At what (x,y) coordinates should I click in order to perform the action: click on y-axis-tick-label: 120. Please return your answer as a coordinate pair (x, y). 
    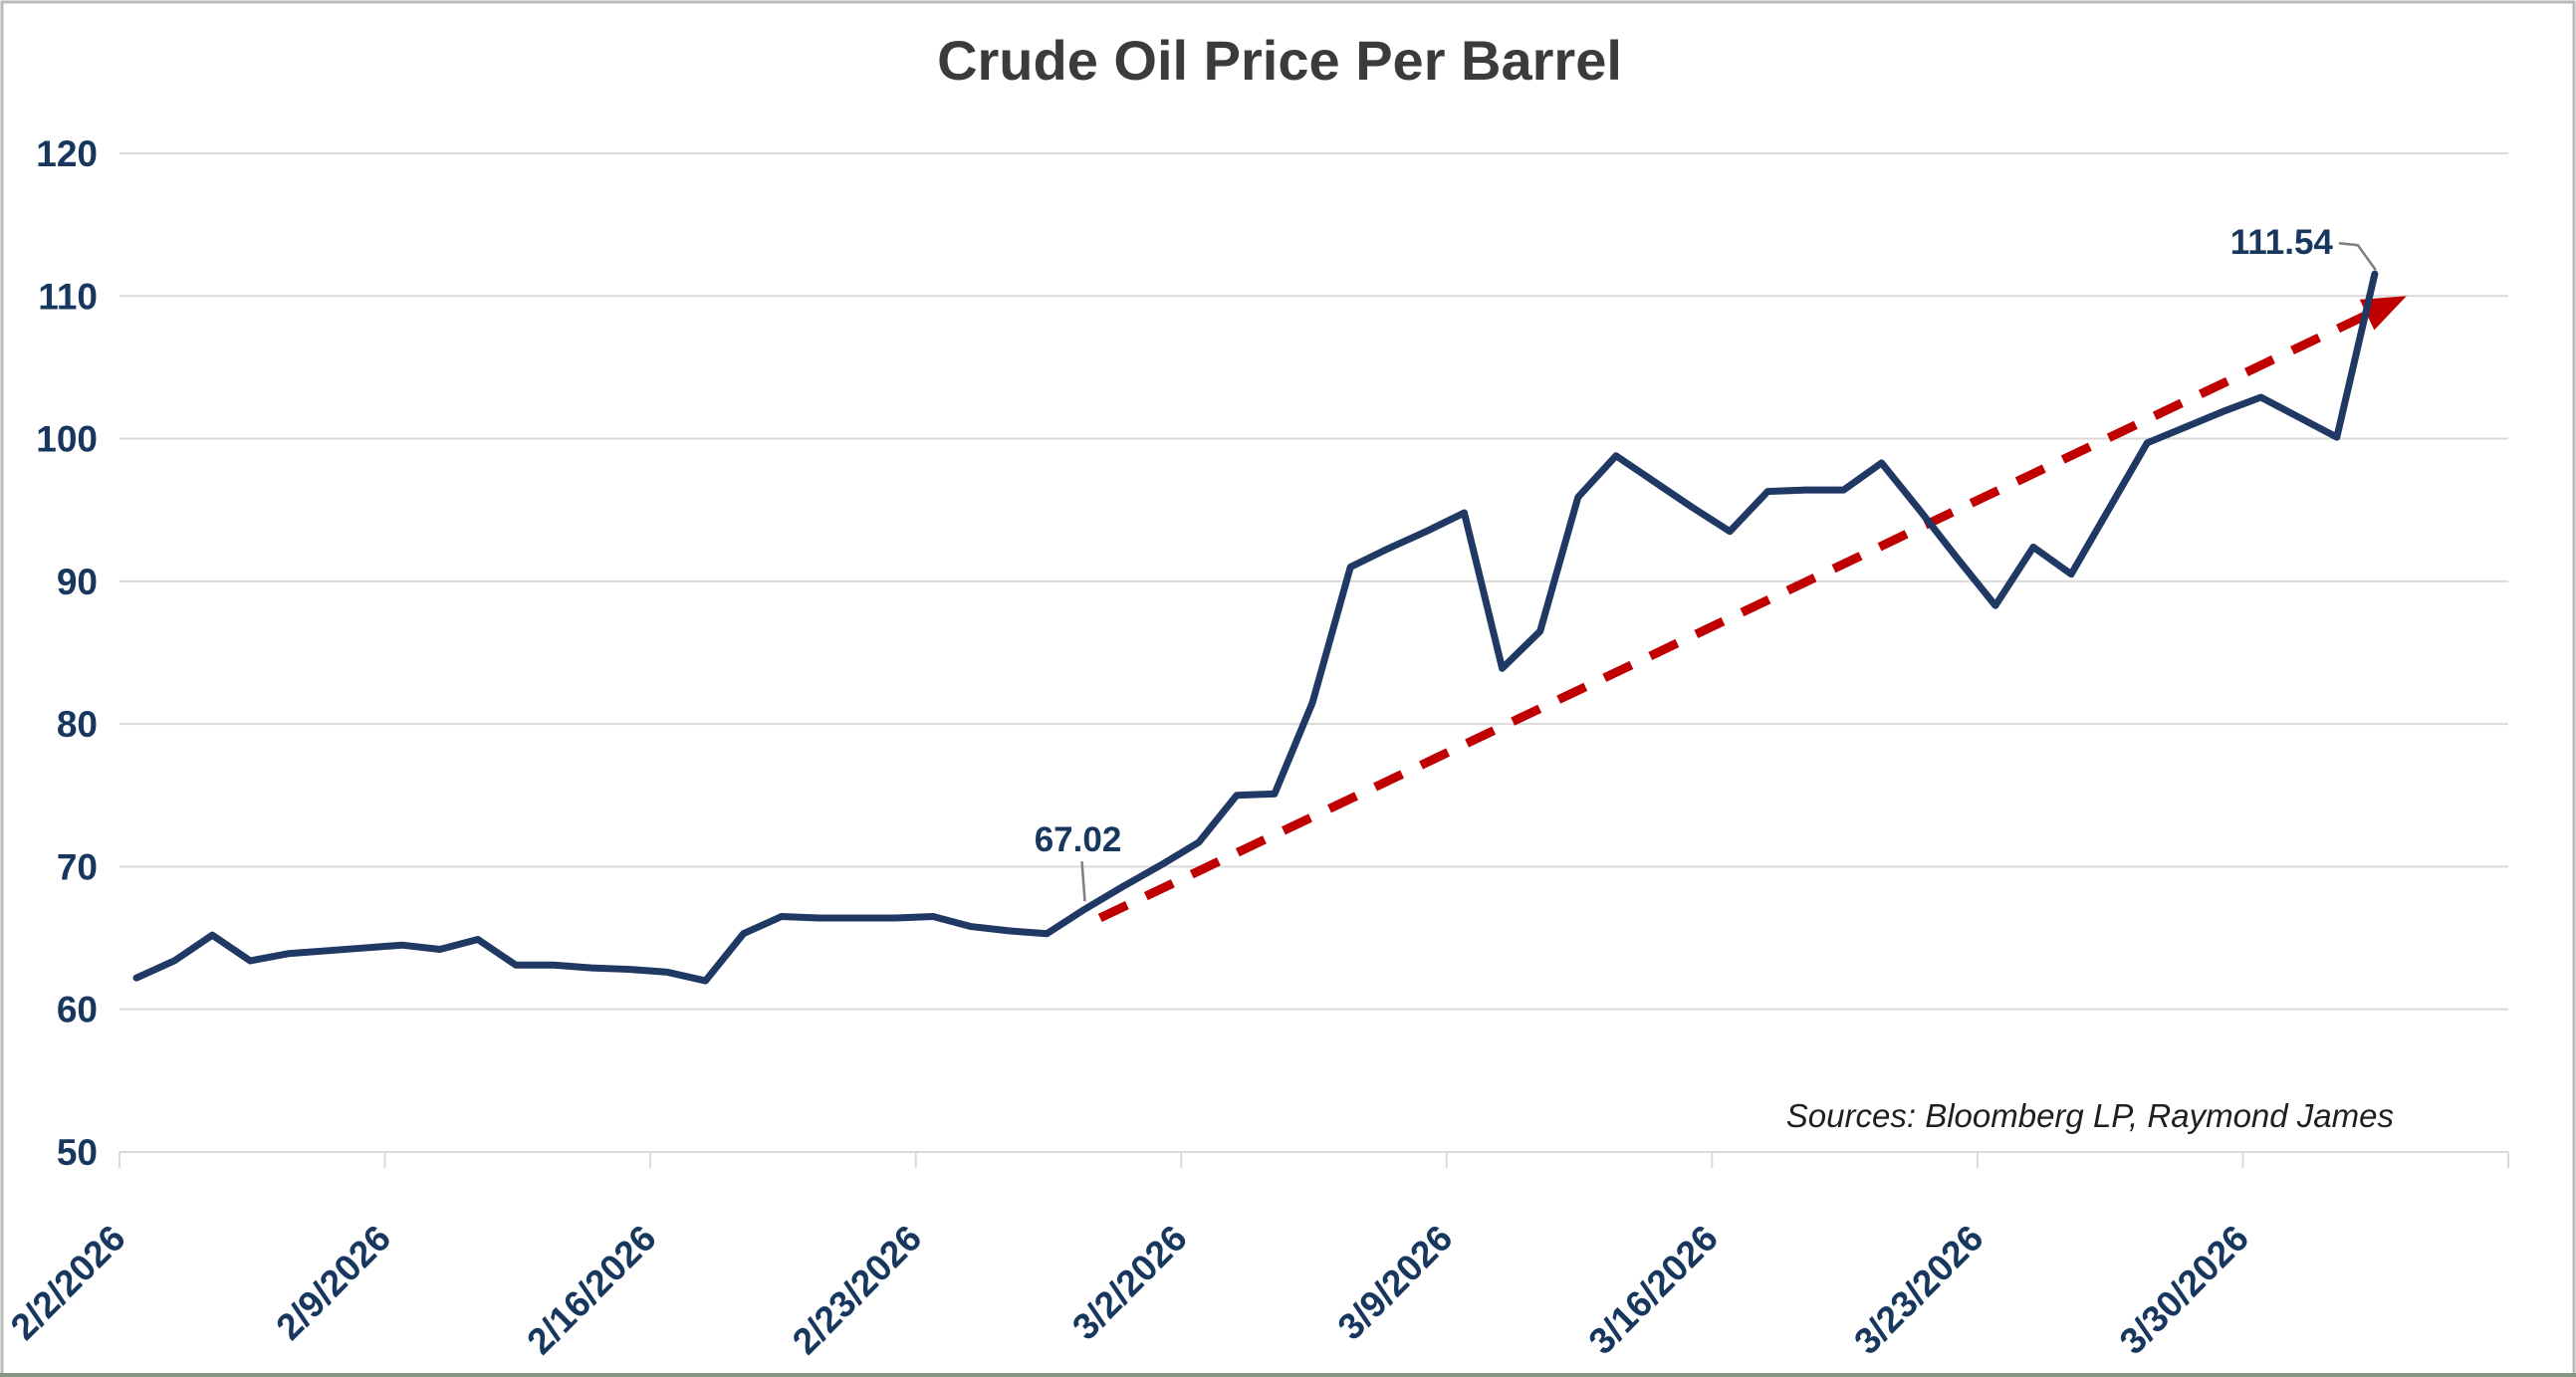
    Looking at the image, I should click on (67, 153).